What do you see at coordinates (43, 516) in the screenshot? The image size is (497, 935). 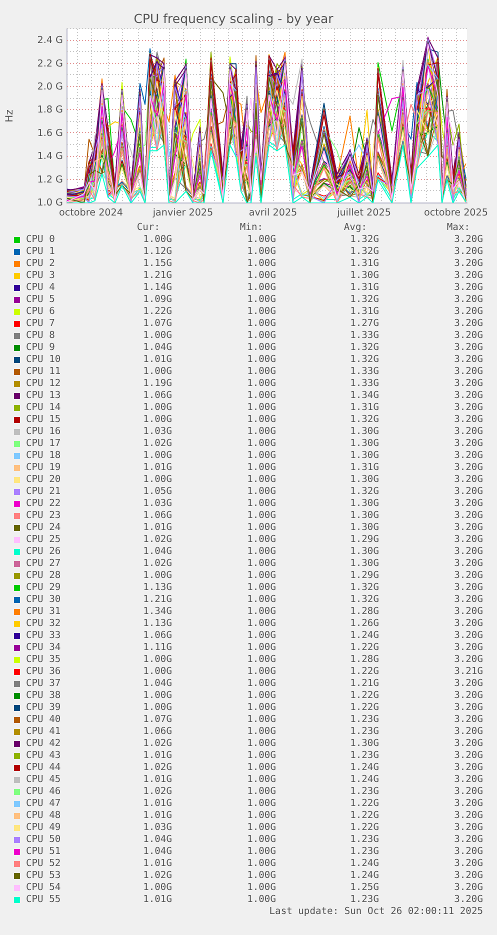 I see `legend-label: CPU 23` at bounding box center [43, 516].